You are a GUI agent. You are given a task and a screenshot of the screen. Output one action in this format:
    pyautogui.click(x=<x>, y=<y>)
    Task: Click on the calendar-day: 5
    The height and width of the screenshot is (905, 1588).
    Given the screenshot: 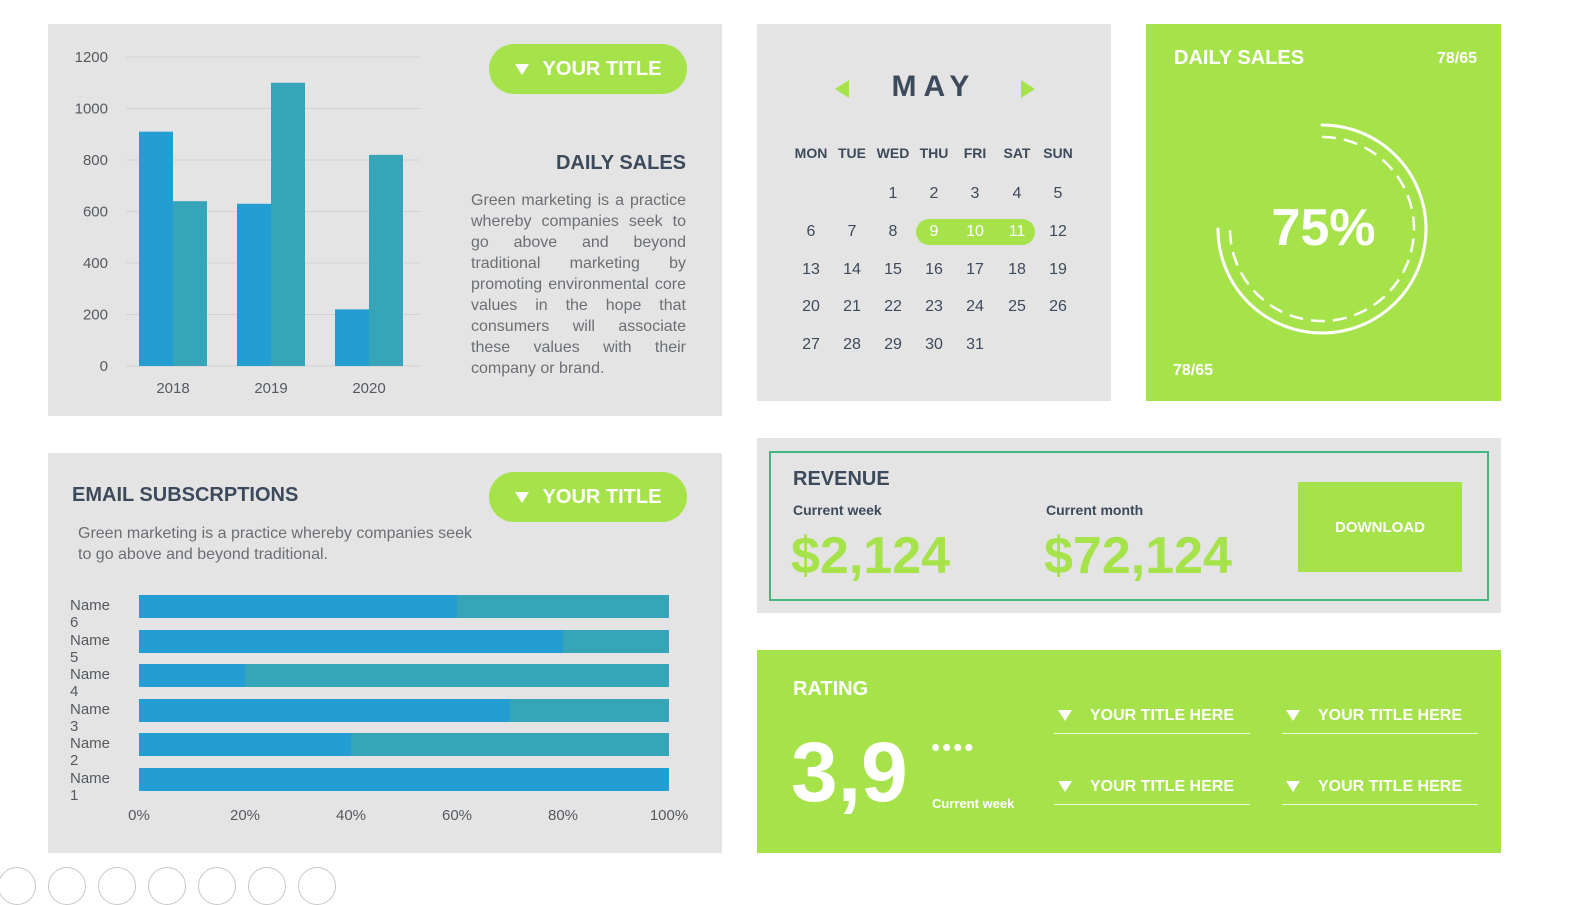 What is the action you would take?
    pyautogui.click(x=1058, y=193)
    